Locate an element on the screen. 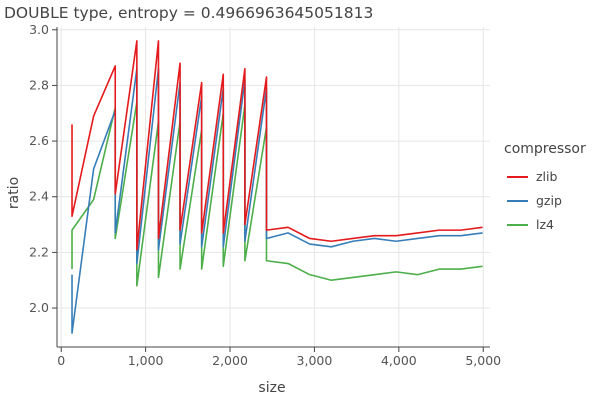  x-tick-label: 2,000 is located at coordinates (230, 360).